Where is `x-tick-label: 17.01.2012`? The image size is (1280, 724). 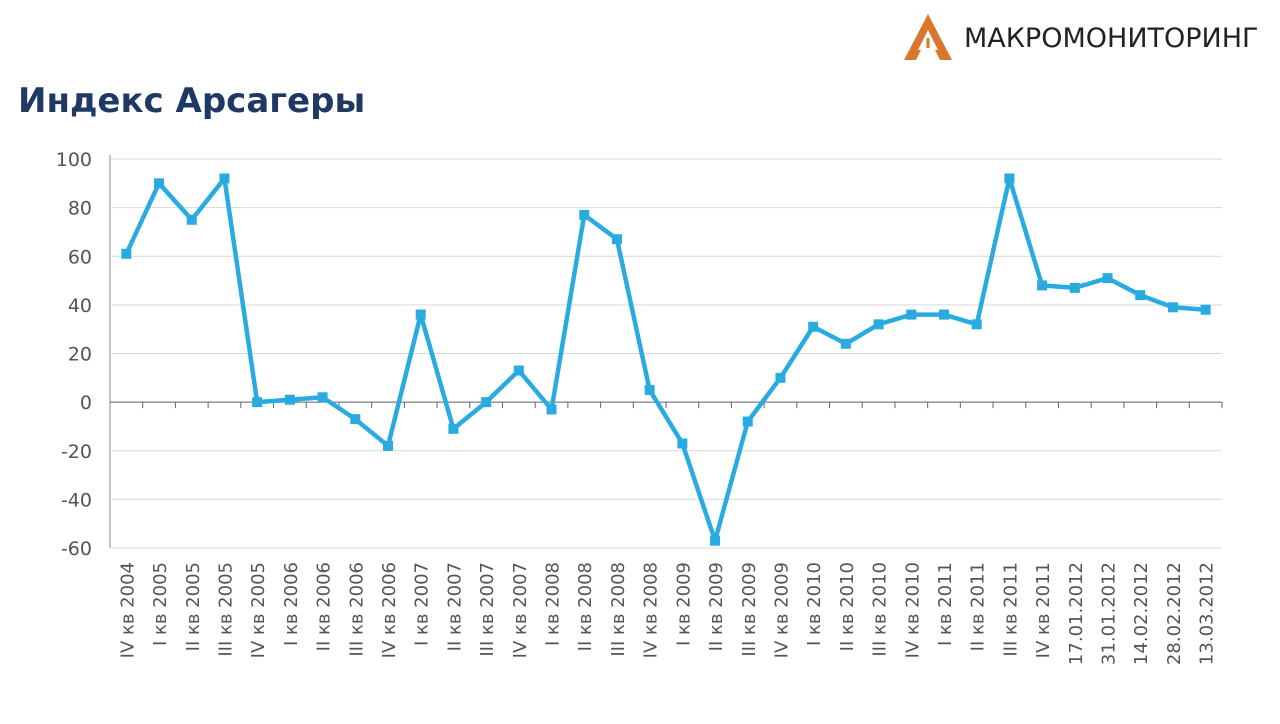
x-tick-label: 17.01.2012 is located at coordinates (1076, 613).